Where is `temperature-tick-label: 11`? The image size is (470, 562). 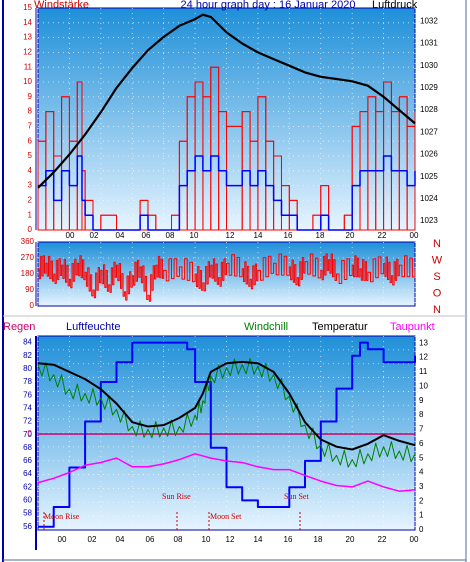
temperature-tick-label: 11 is located at coordinates (423, 371).